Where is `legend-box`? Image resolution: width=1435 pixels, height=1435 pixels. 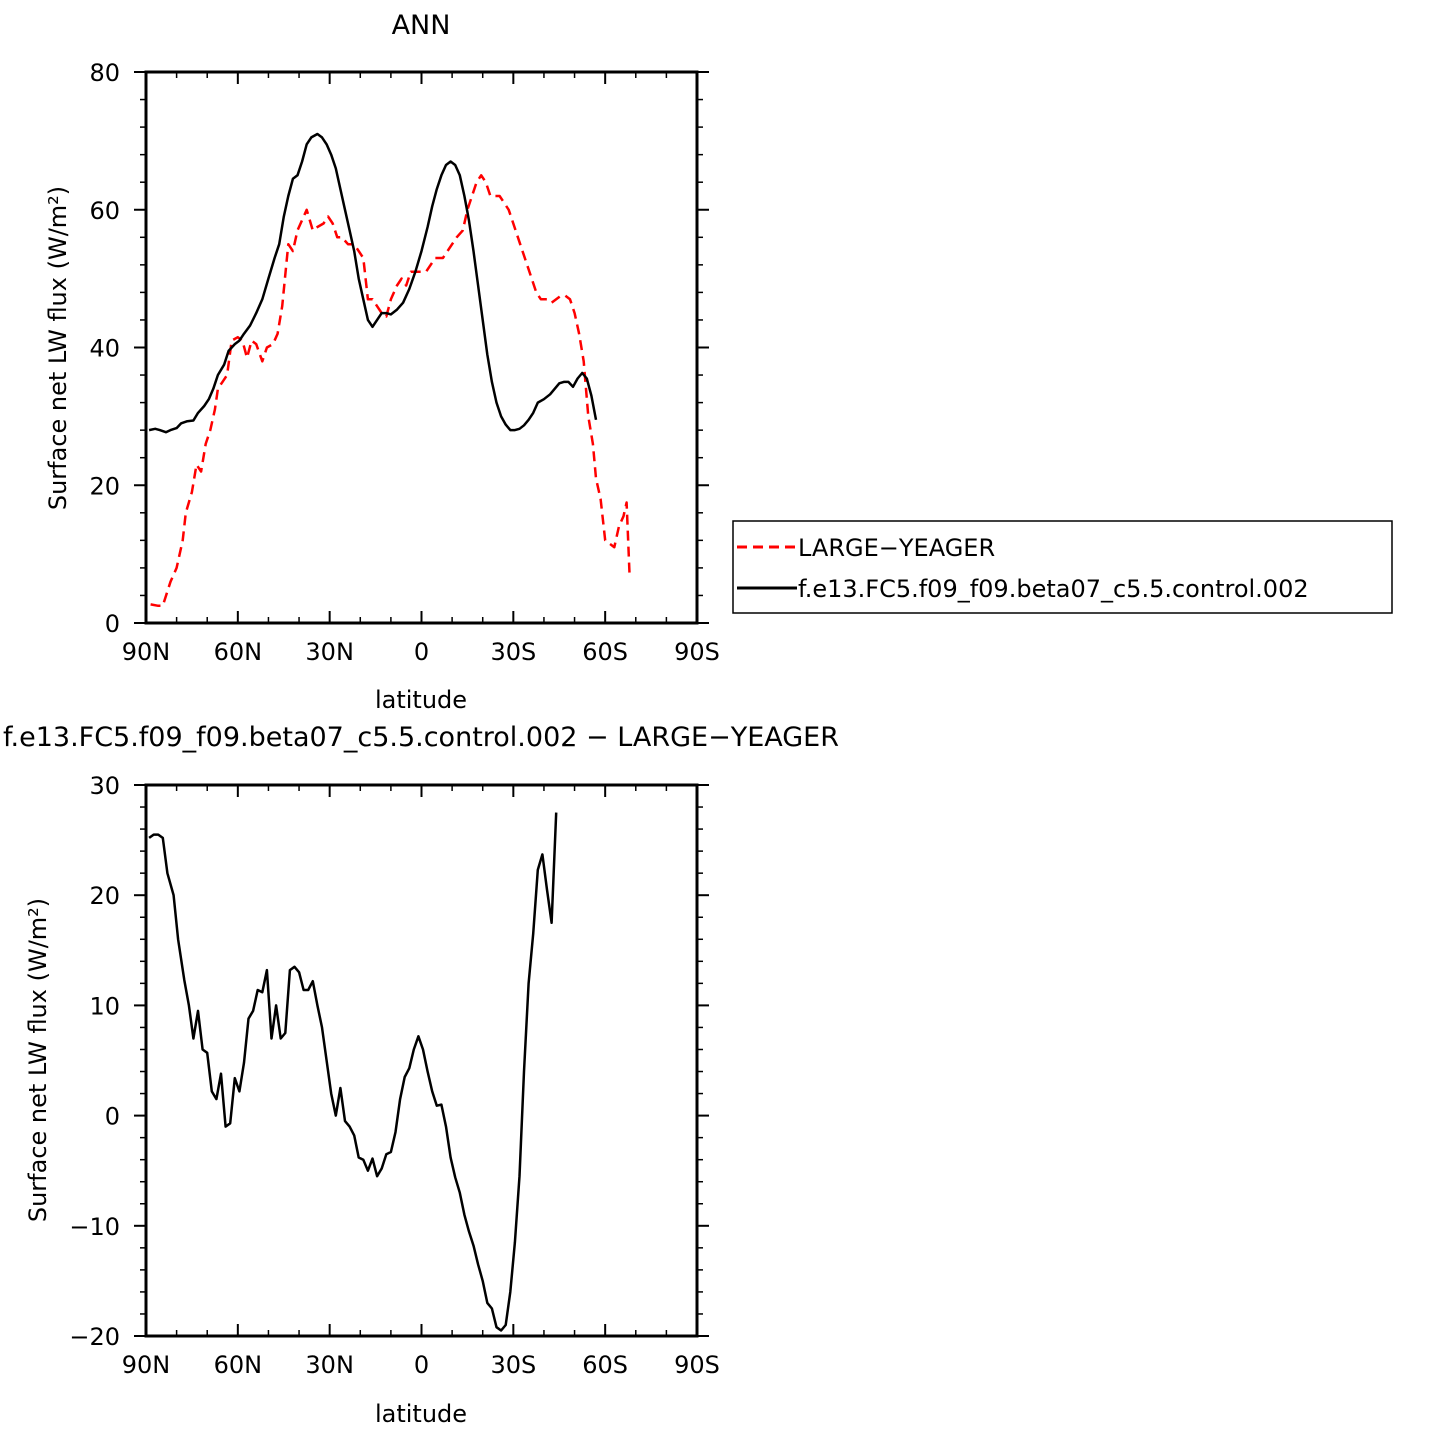
legend-box is located at coordinates (1062, 567).